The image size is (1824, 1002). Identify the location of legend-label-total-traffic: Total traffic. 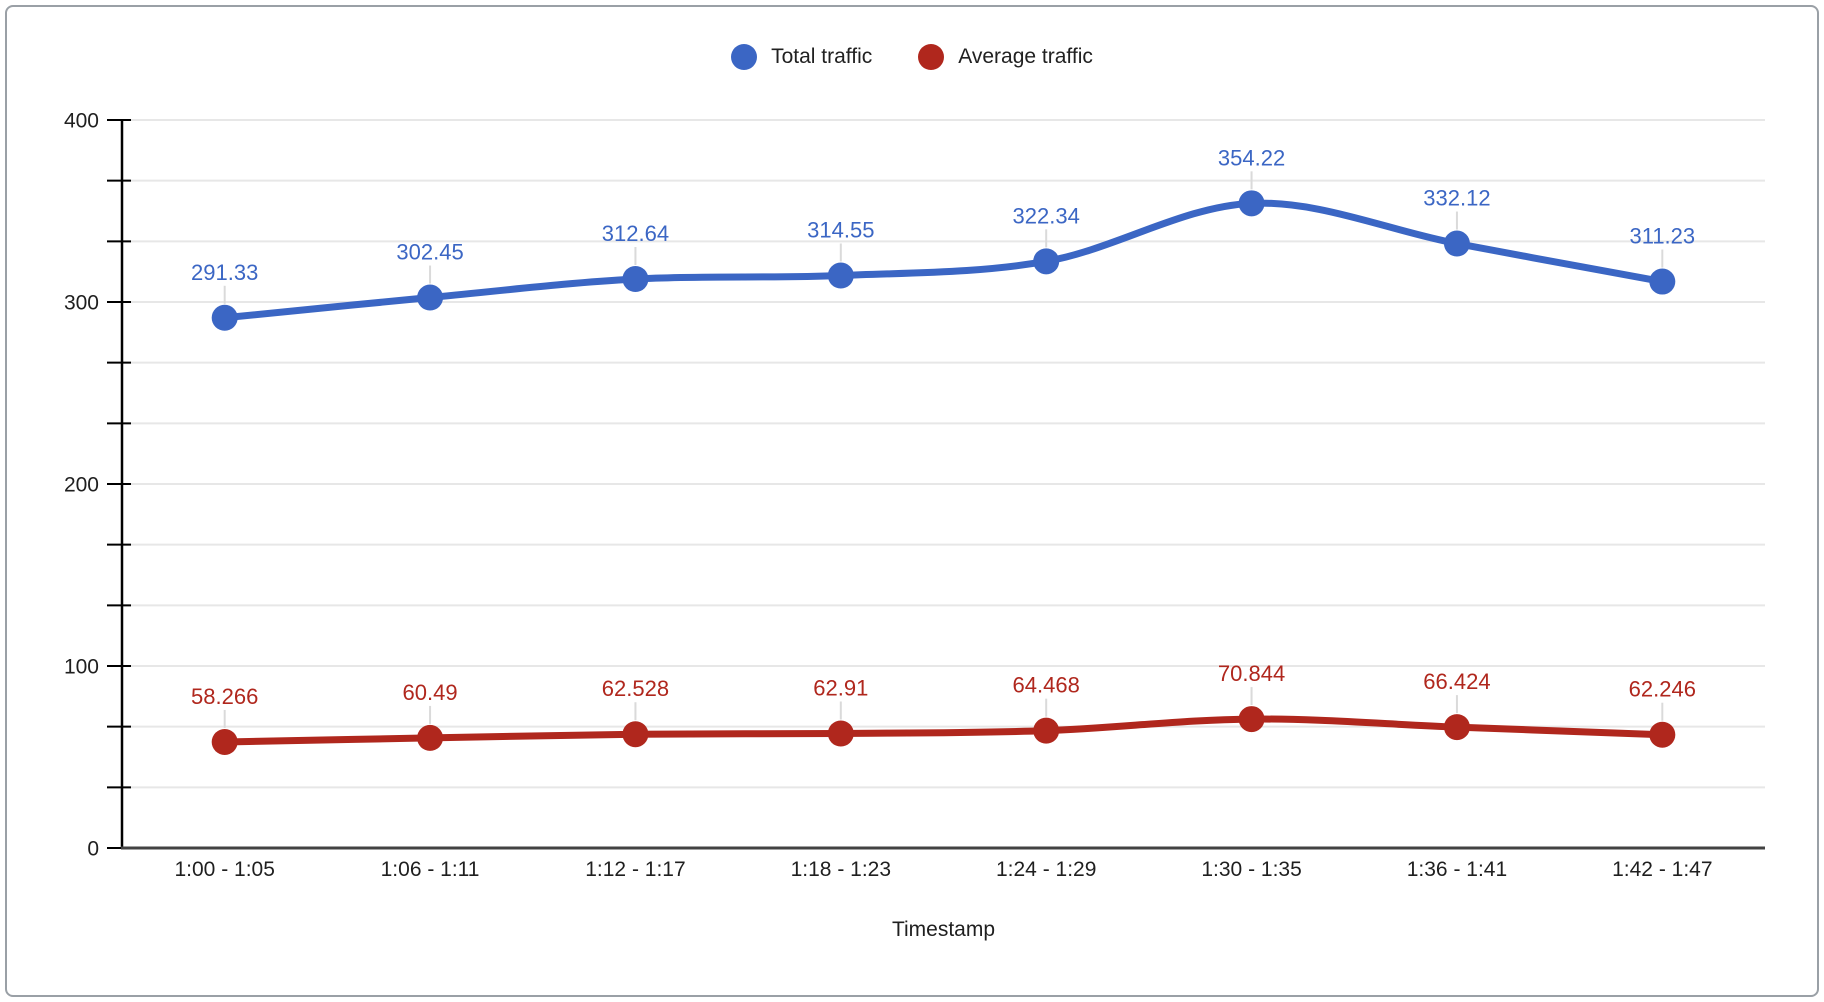
(822, 56).